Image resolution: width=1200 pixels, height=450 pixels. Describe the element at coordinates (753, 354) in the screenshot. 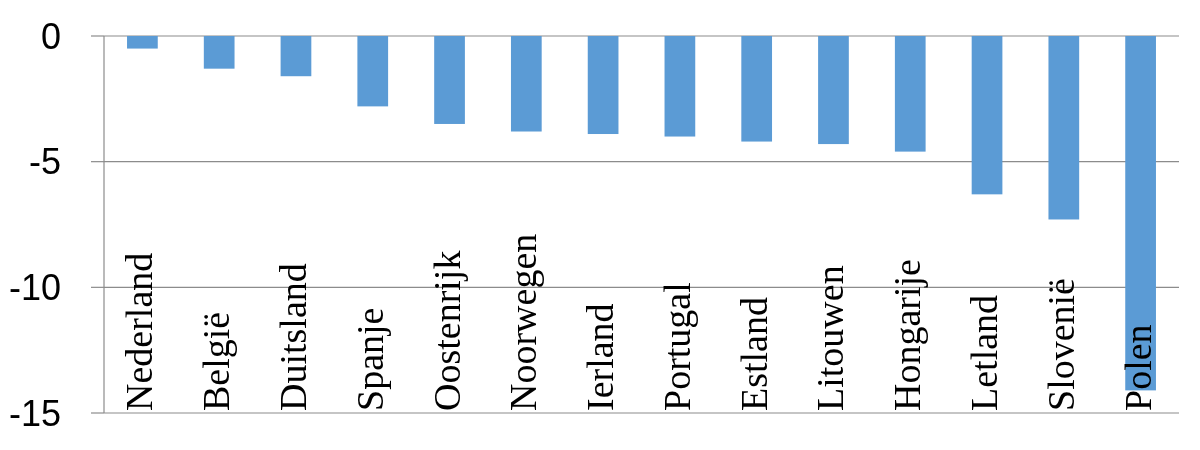

I see `x-tick-label: Estland` at that location.